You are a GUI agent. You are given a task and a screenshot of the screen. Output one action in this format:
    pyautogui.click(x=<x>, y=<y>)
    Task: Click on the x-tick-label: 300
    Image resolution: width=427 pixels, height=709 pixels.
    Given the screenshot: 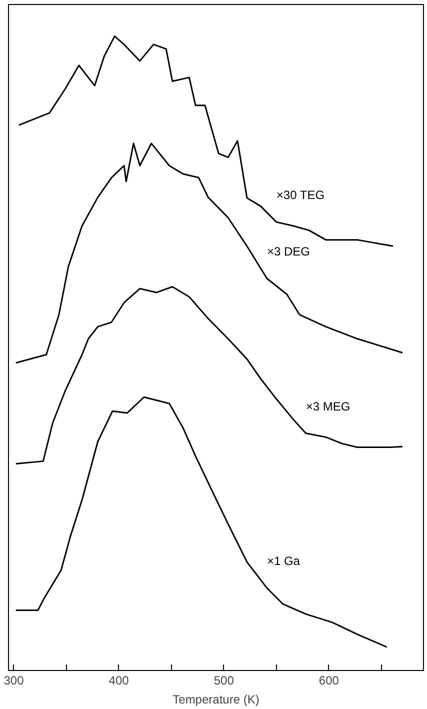 What is the action you would take?
    pyautogui.click(x=14, y=681)
    